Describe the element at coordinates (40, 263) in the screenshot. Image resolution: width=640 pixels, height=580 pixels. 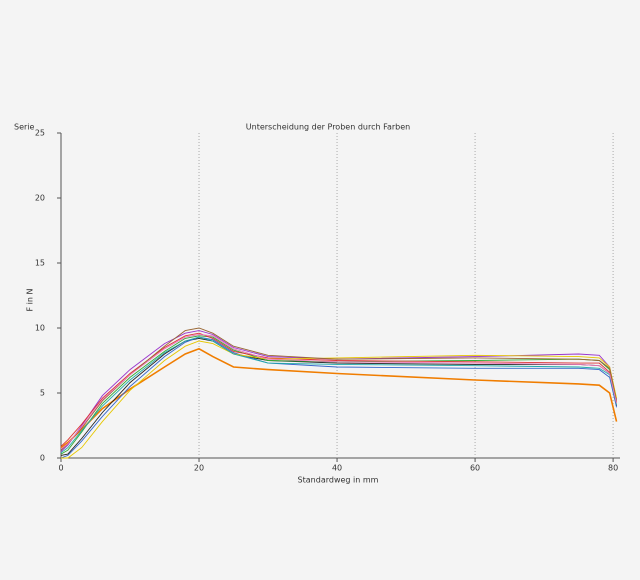
I see `y-tick-label: 15` at that location.